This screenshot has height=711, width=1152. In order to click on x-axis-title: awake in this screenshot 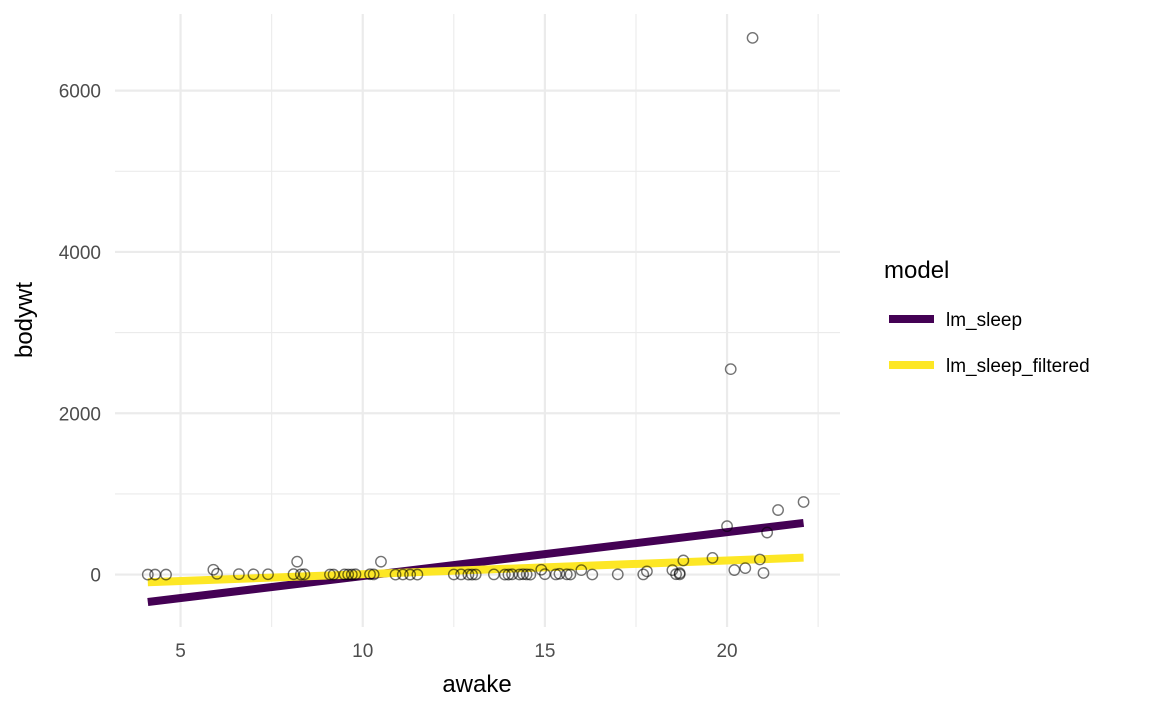, I will do `click(476, 684)`.